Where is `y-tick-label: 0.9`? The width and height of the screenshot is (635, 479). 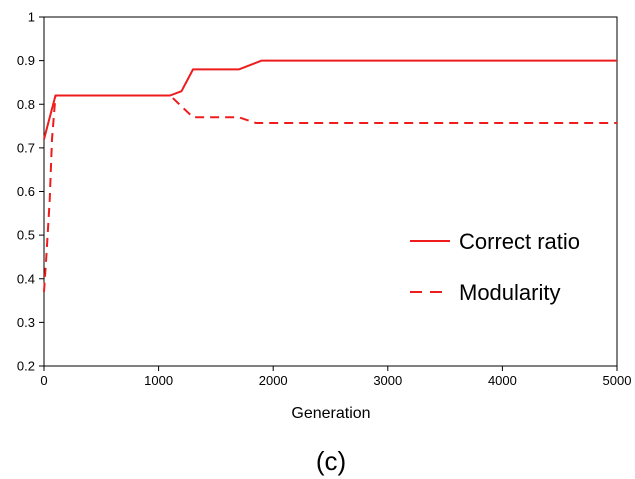
y-tick-label: 0.9 is located at coordinates (26, 60).